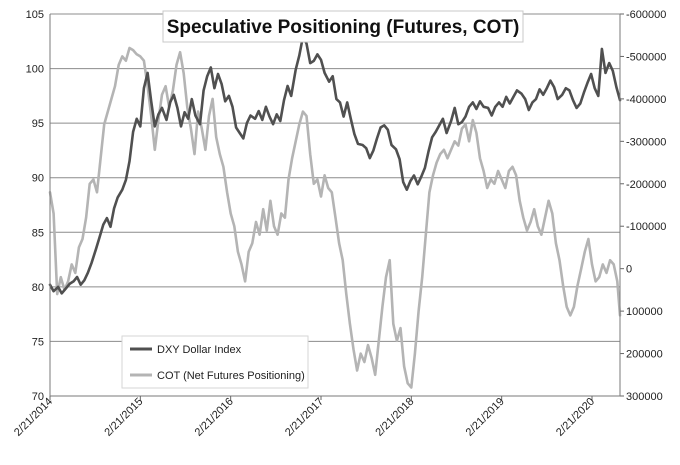  I want to click on left-tick-label: 105, so click(35, 15).